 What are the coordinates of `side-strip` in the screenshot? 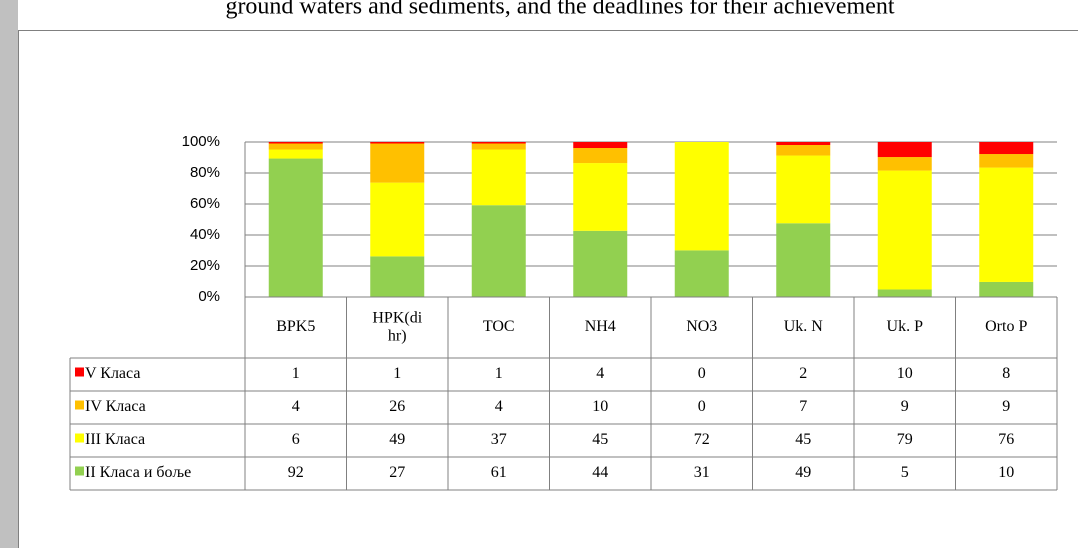 It's located at (9, 274).